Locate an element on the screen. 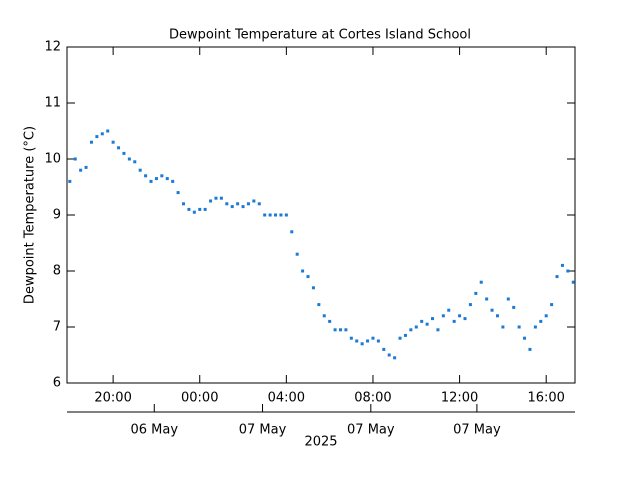 The image size is (640, 480). x-tick-label: 16:00 is located at coordinates (545, 398).